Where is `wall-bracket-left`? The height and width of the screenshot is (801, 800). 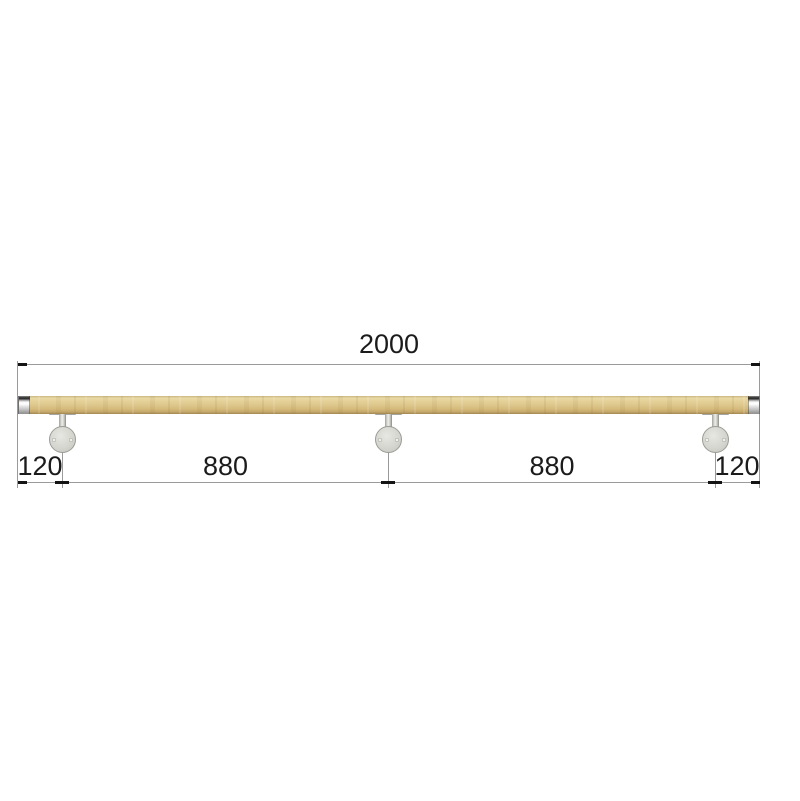 wall-bracket-left is located at coordinates (62, 432).